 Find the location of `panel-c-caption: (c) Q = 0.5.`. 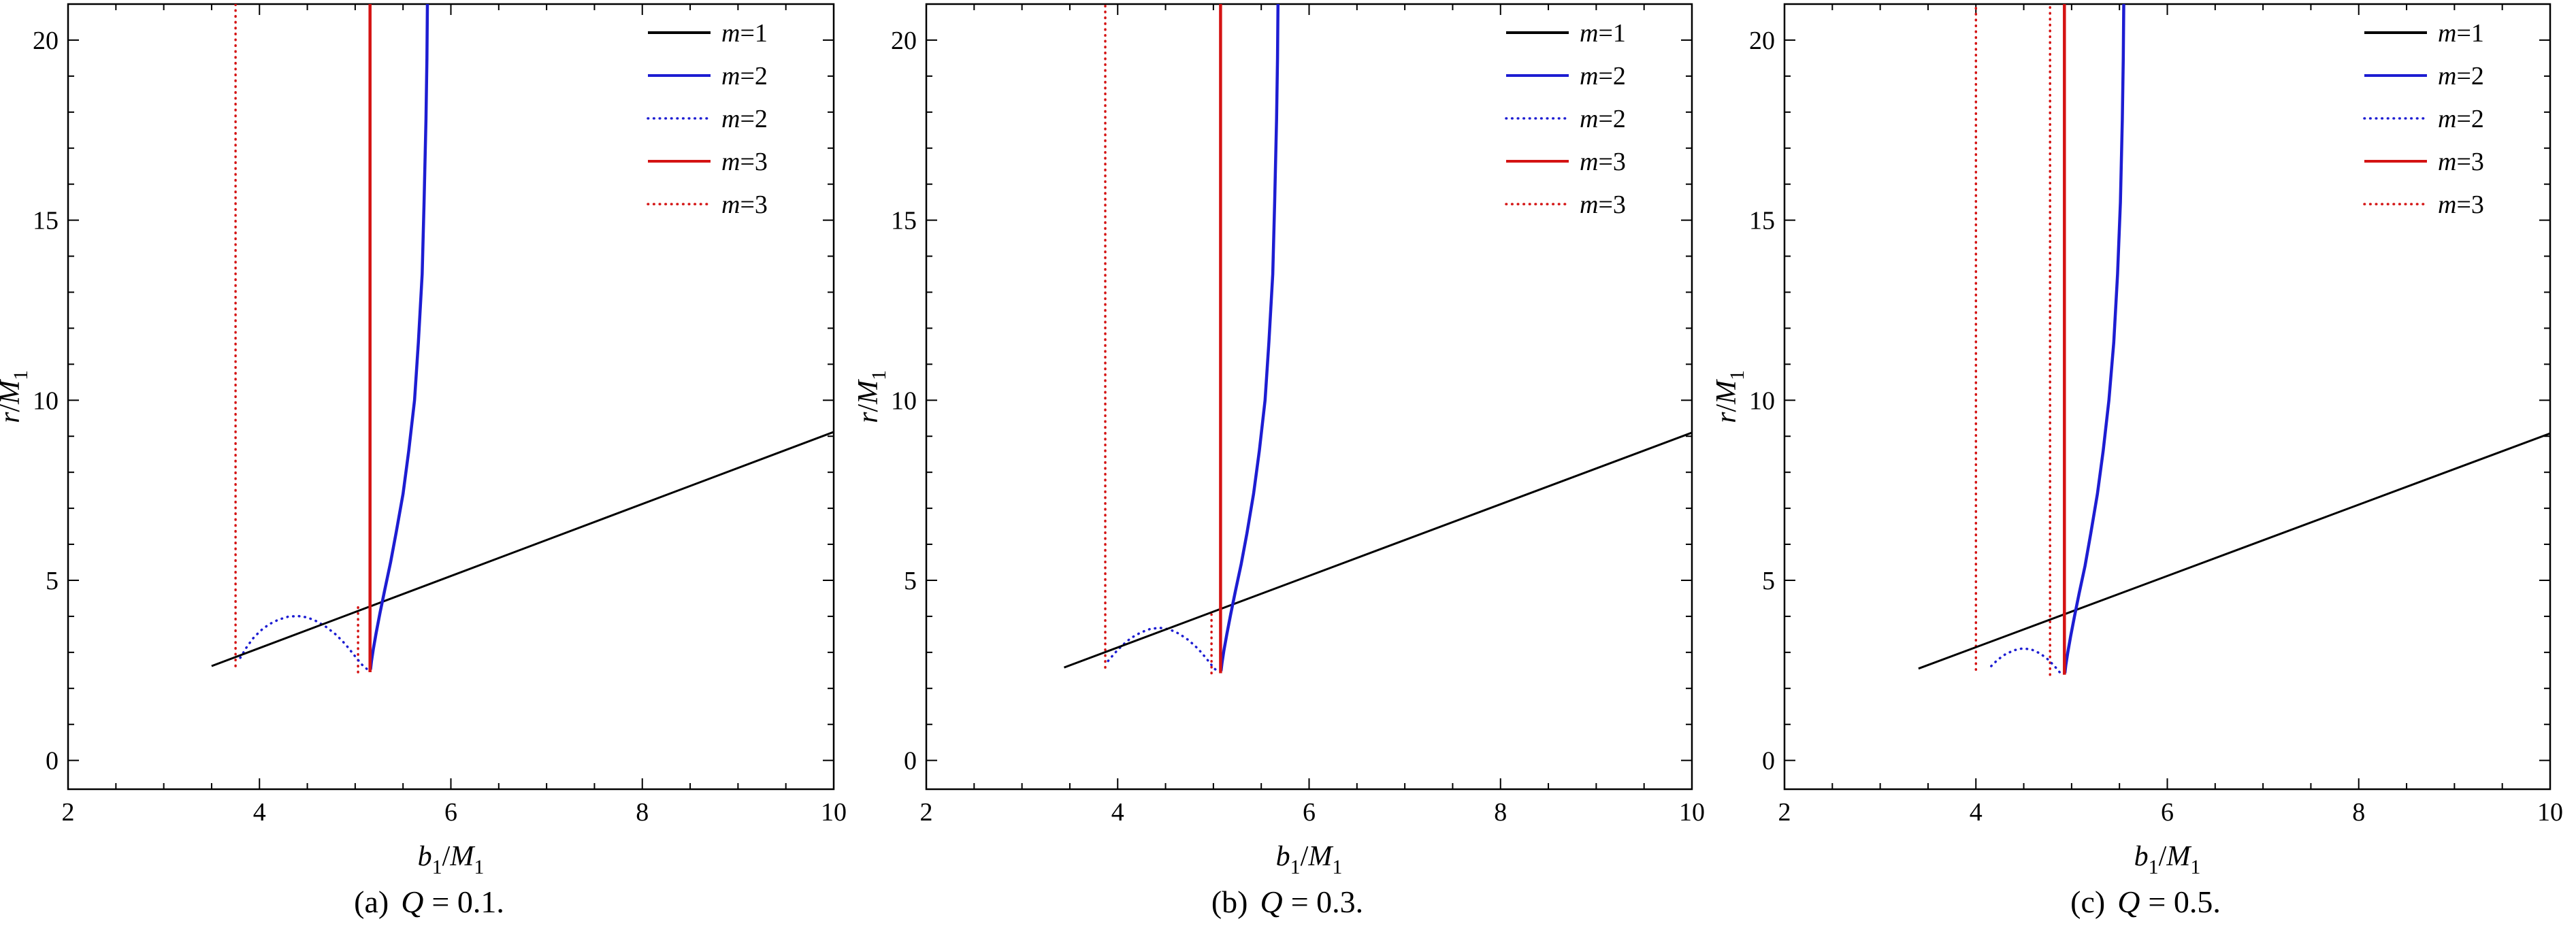

panel-c-caption: (c) Q = 0.5. is located at coordinates (2145, 904).